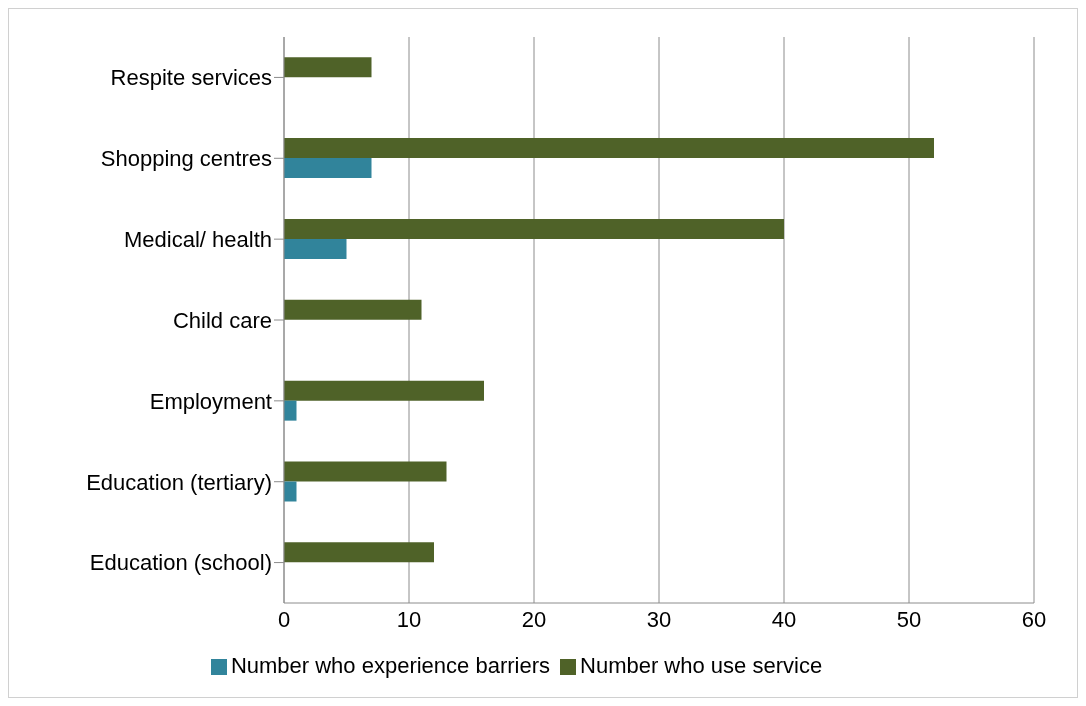 This screenshot has height=706, width=1086. Describe the element at coordinates (179, 482) in the screenshot. I see `y-tick-label: Education (tertiary)` at that location.